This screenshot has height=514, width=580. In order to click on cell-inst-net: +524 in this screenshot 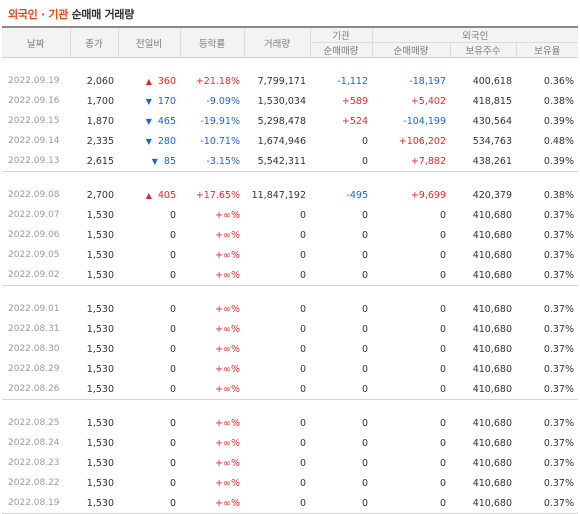, I will do `click(354, 121)`.